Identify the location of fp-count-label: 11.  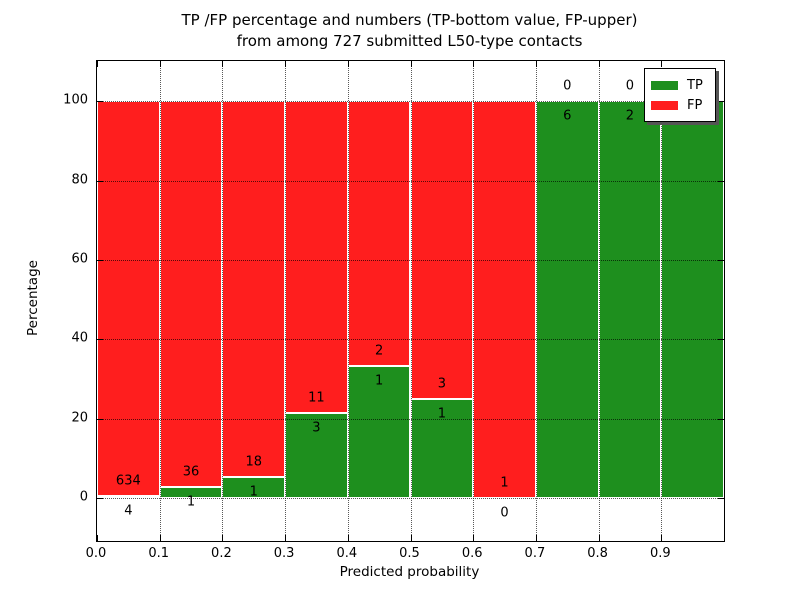
(316, 398).